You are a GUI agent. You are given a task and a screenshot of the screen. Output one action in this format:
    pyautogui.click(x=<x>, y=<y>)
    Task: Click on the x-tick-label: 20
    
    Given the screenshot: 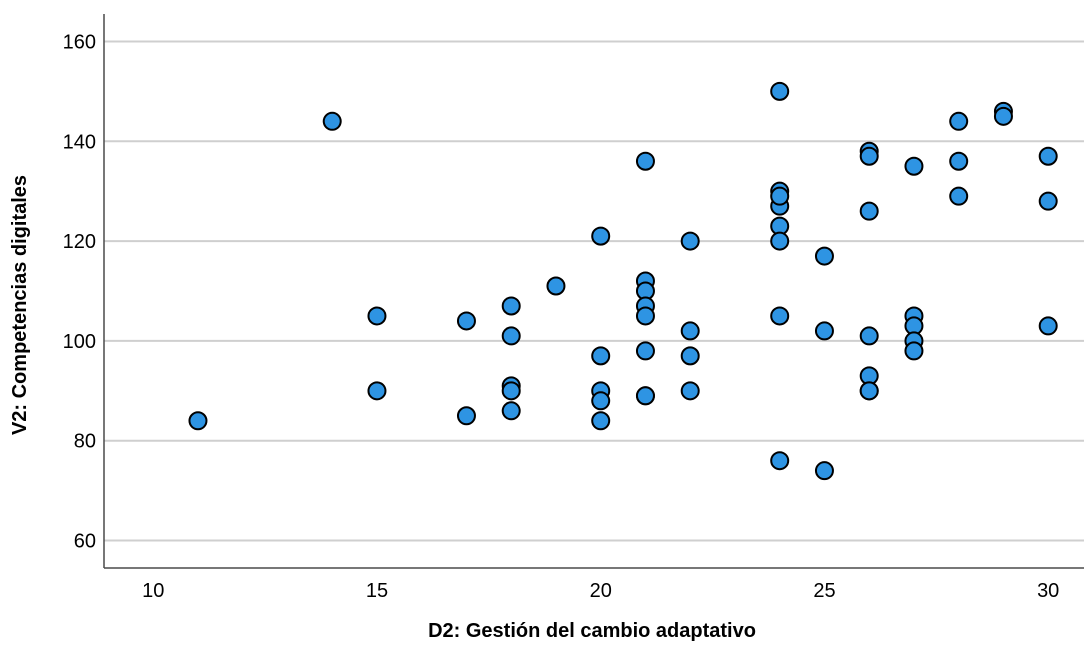 What is the action you would take?
    pyautogui.click(x=601, y=591)
    